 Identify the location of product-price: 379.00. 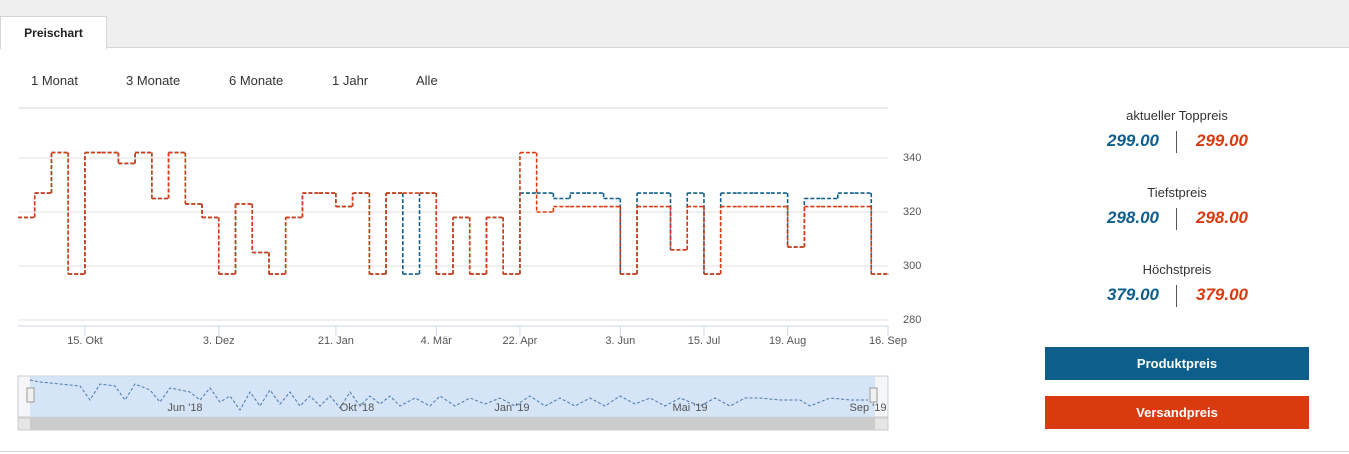
(1133, 294).